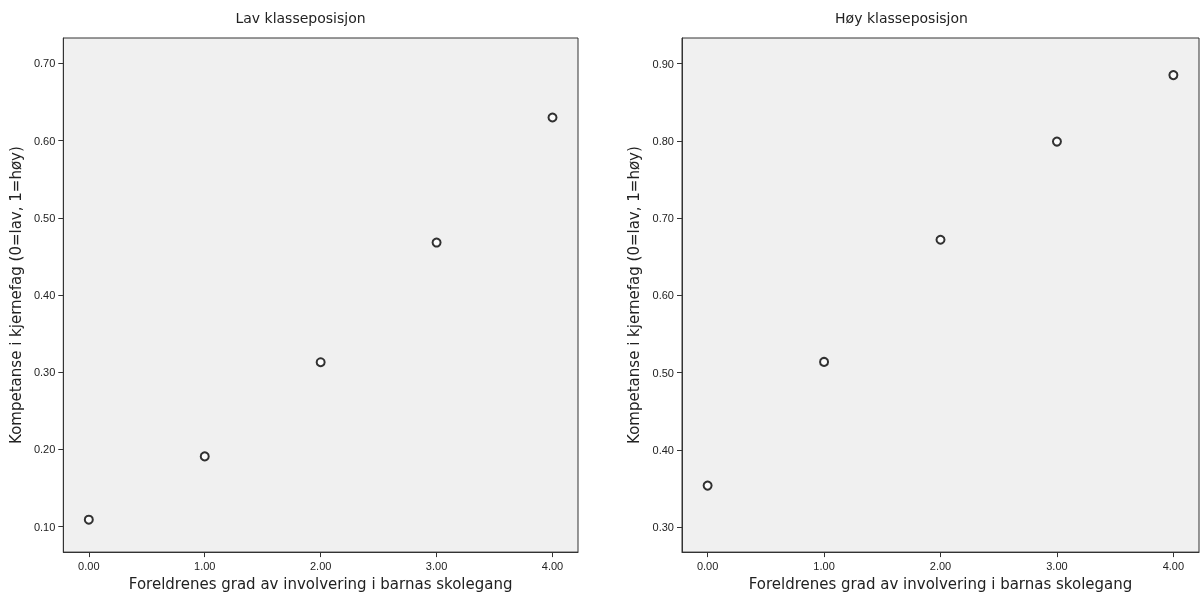 The height and width of the screenshot is (596, 1202). I want to click on y-tick-label: 0.80, so click(663, 140).